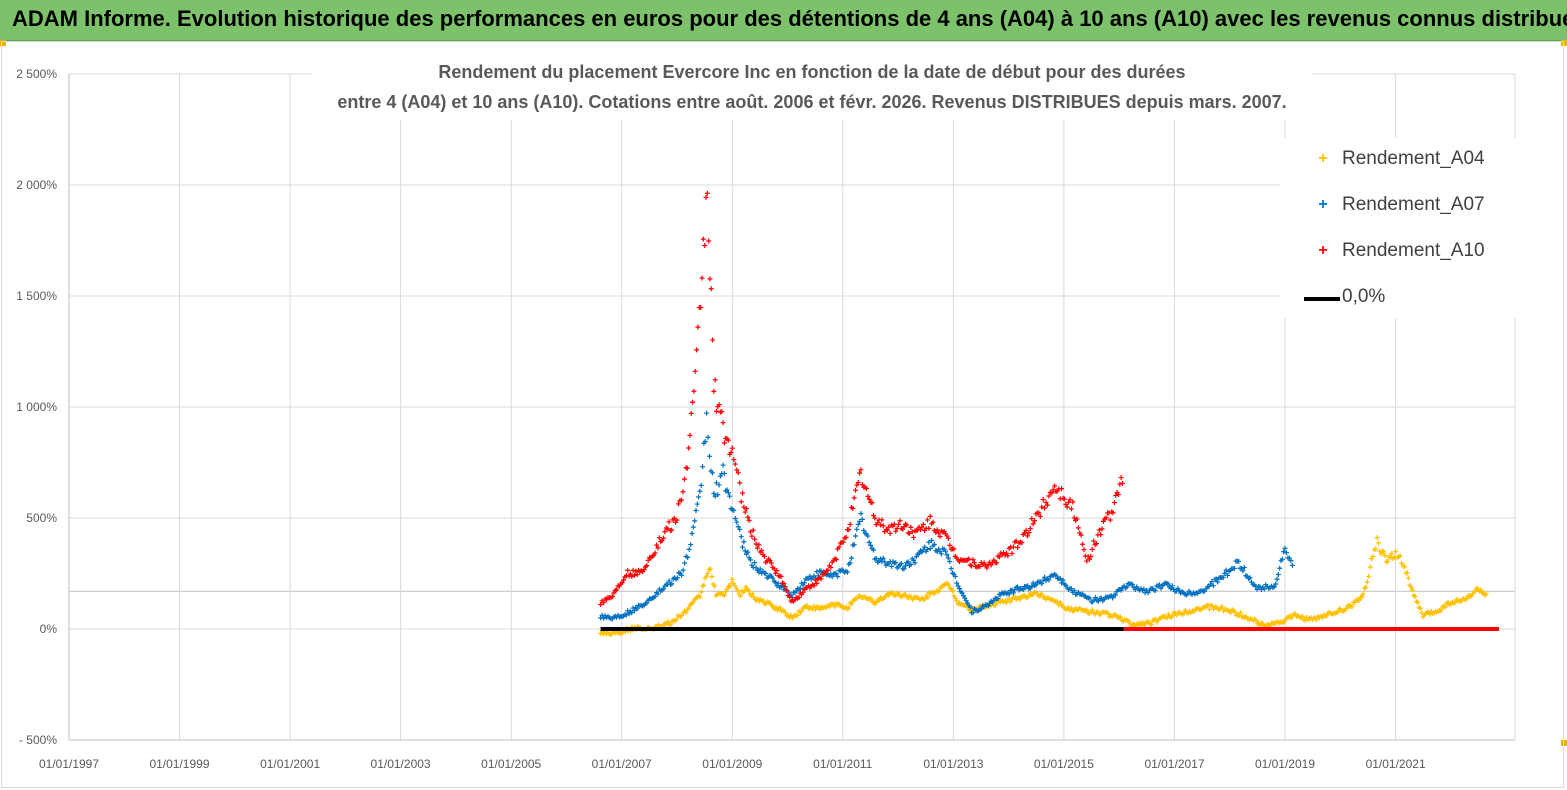 The height and width of the screenshot is (790, 1567). I want to click on legend-marker-a07: +, so click(1323, 204).